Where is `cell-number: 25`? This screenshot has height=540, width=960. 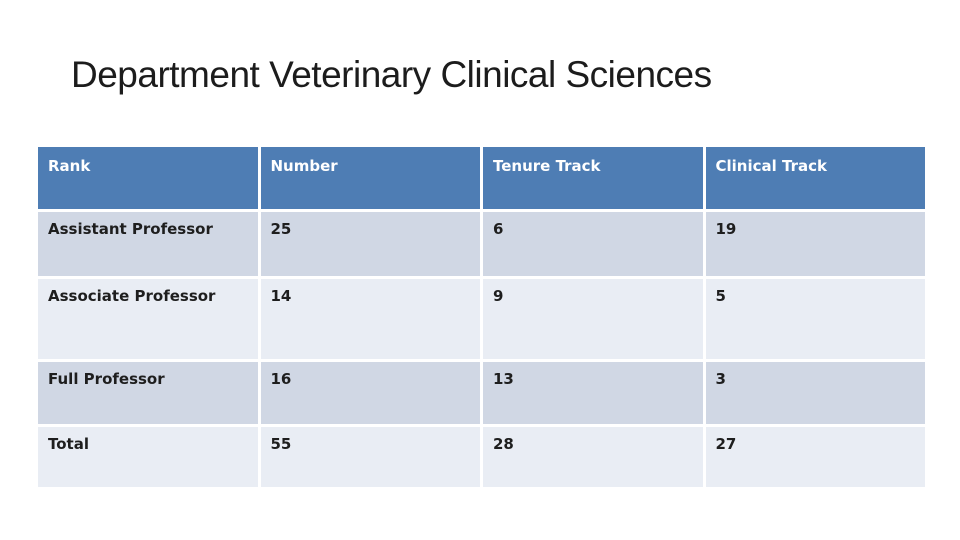
cell-number: 25 is located at coordinates (370, 244).